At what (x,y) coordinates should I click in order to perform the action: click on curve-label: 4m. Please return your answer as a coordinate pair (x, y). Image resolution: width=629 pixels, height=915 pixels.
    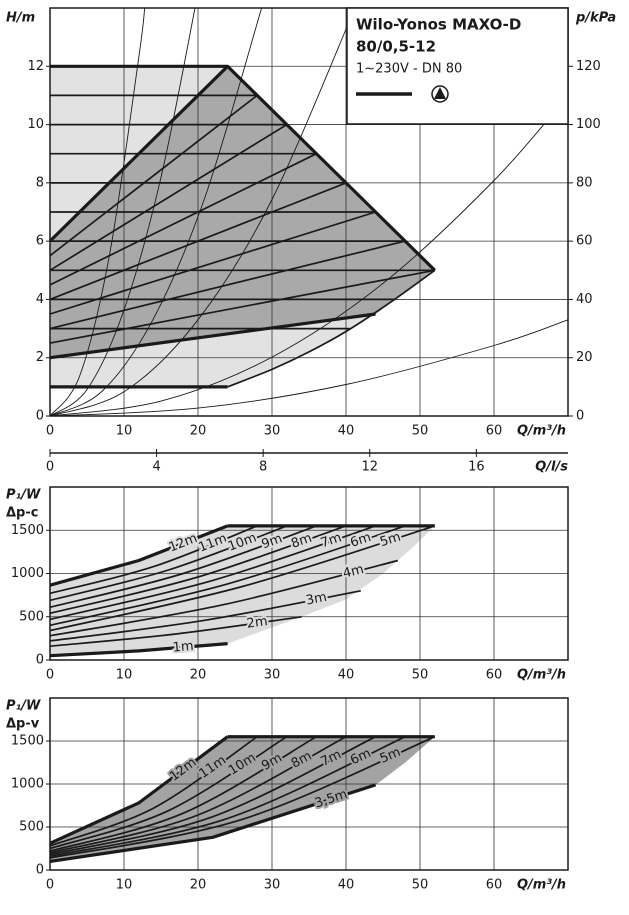
    Looking at the image, I should click on (353, 572).